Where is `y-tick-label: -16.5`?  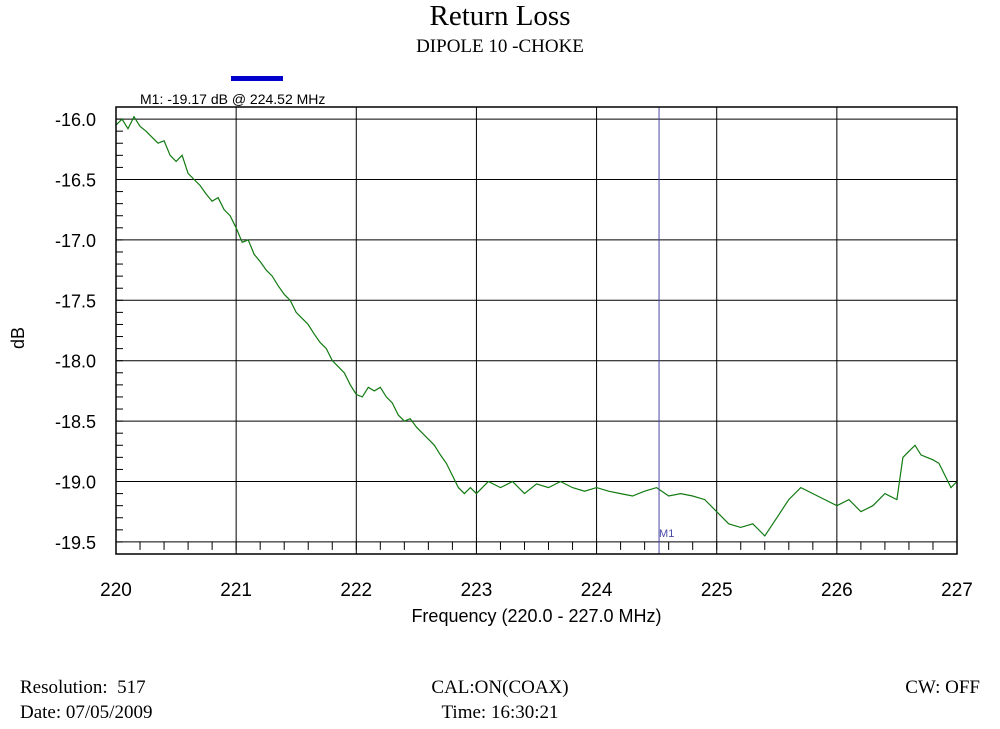
y-tick-label: -16.5 is located at coordinates (75, 180).